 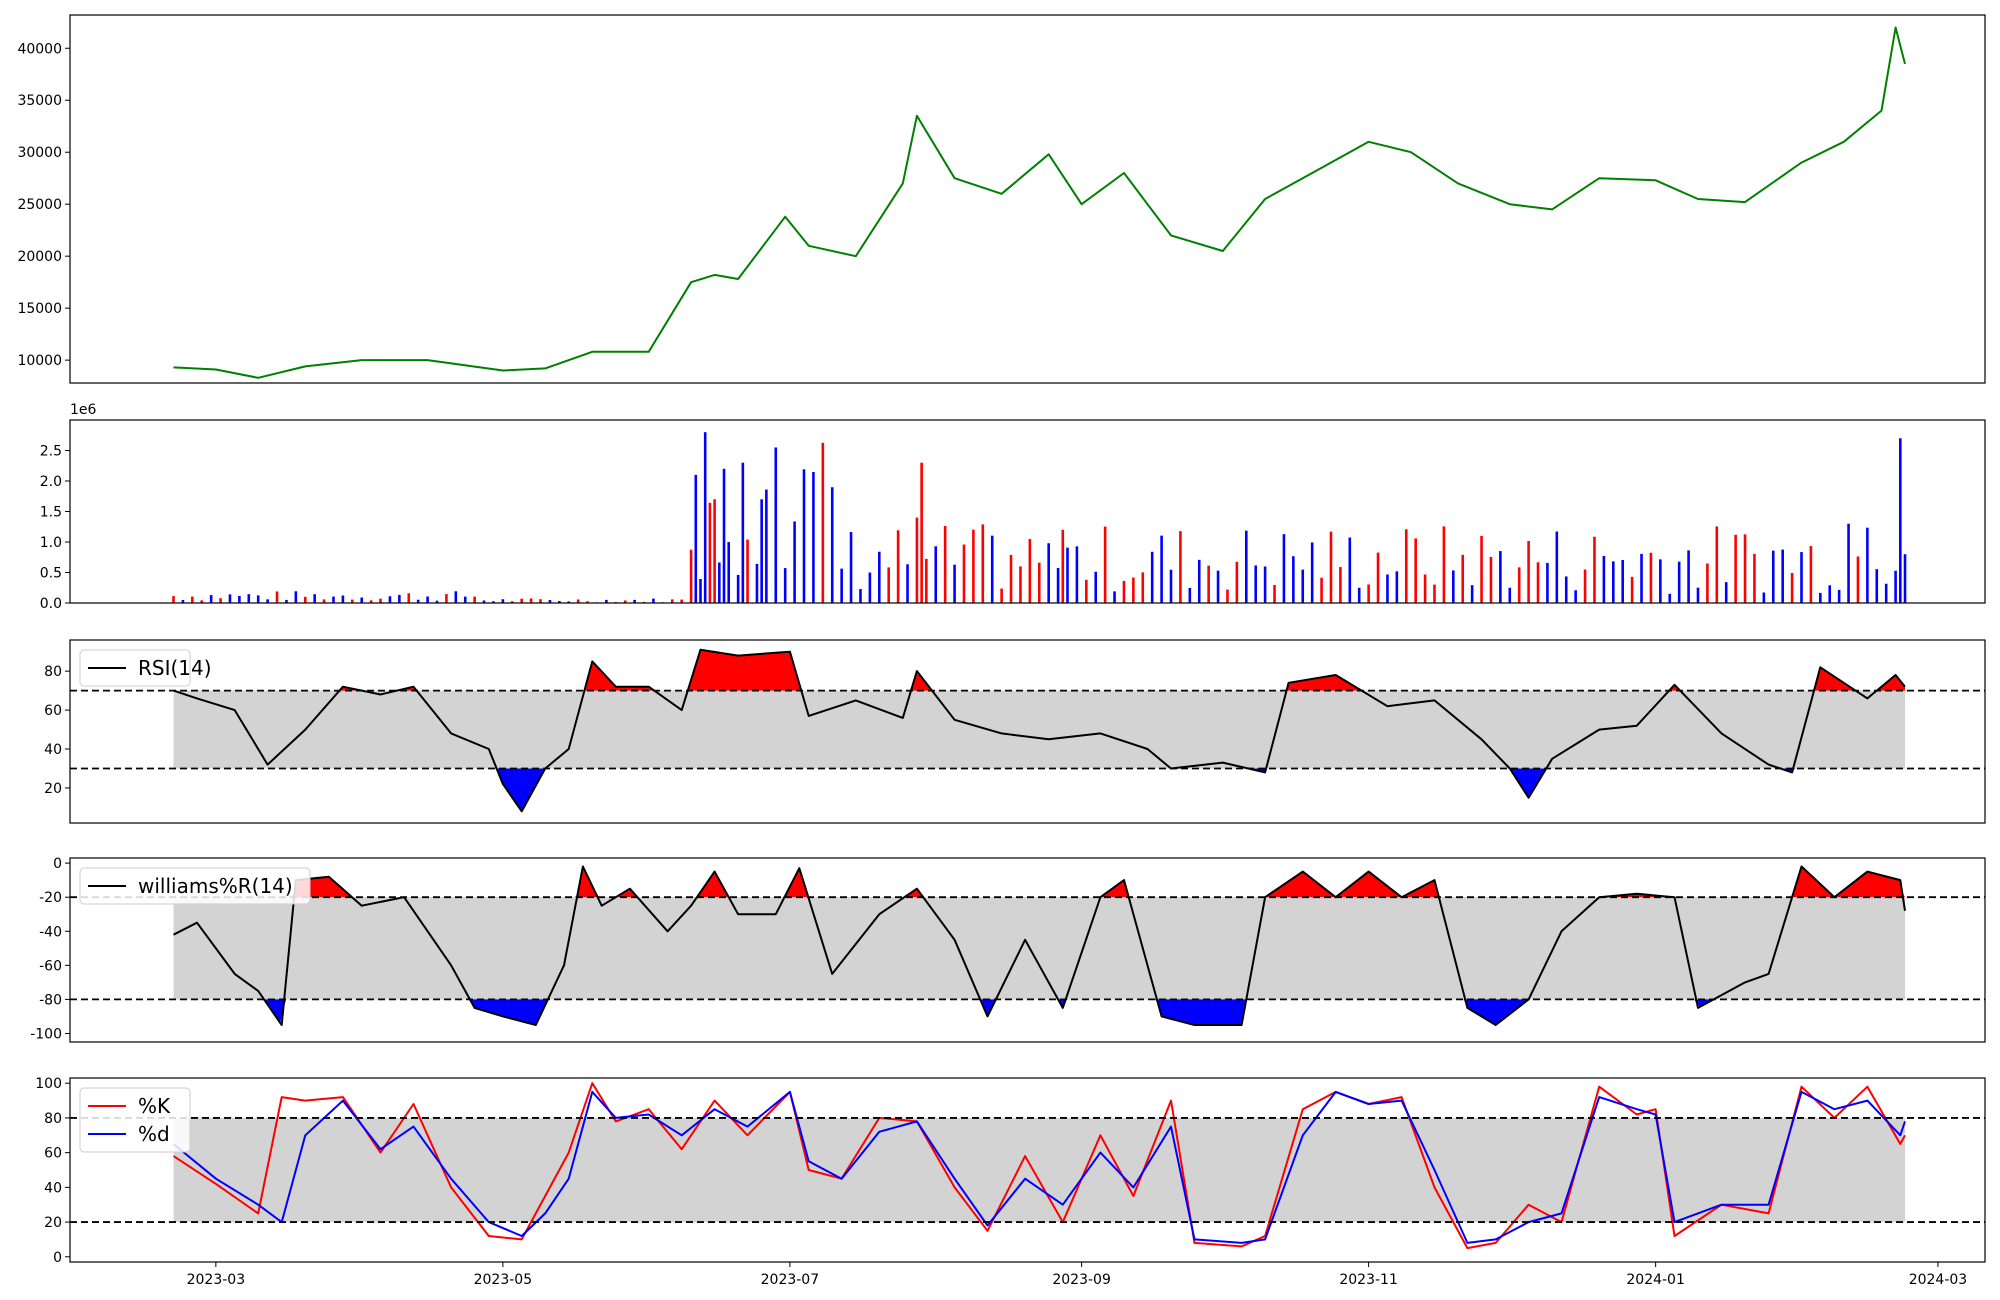 I want to click on y-tick-label: 25000, so click(x=39, y=205).